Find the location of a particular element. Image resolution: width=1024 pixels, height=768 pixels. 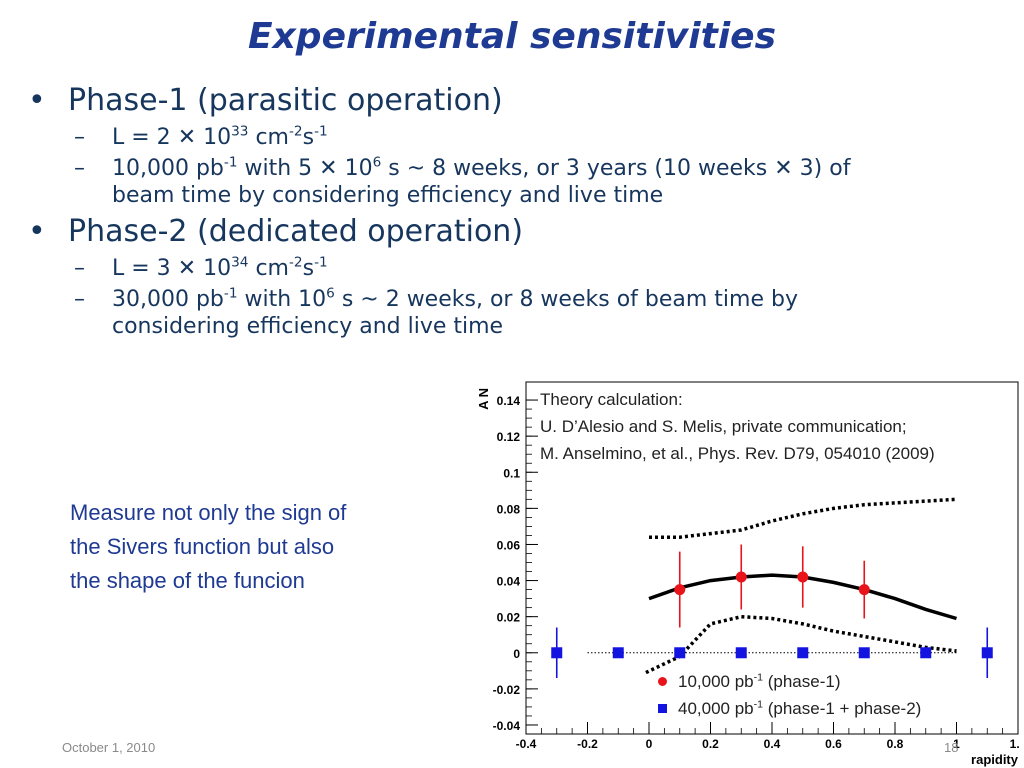

x-tick-label: 0.2 is located at coordinates (710, 744).